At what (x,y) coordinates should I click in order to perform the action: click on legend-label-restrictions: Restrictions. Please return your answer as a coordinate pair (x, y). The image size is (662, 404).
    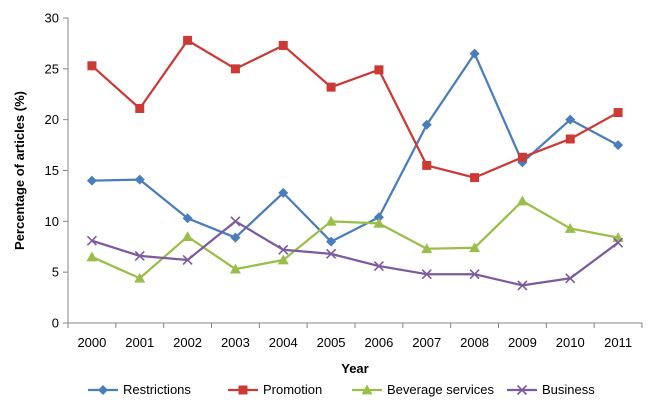
    Looking at the image, I should click on (157, 389).